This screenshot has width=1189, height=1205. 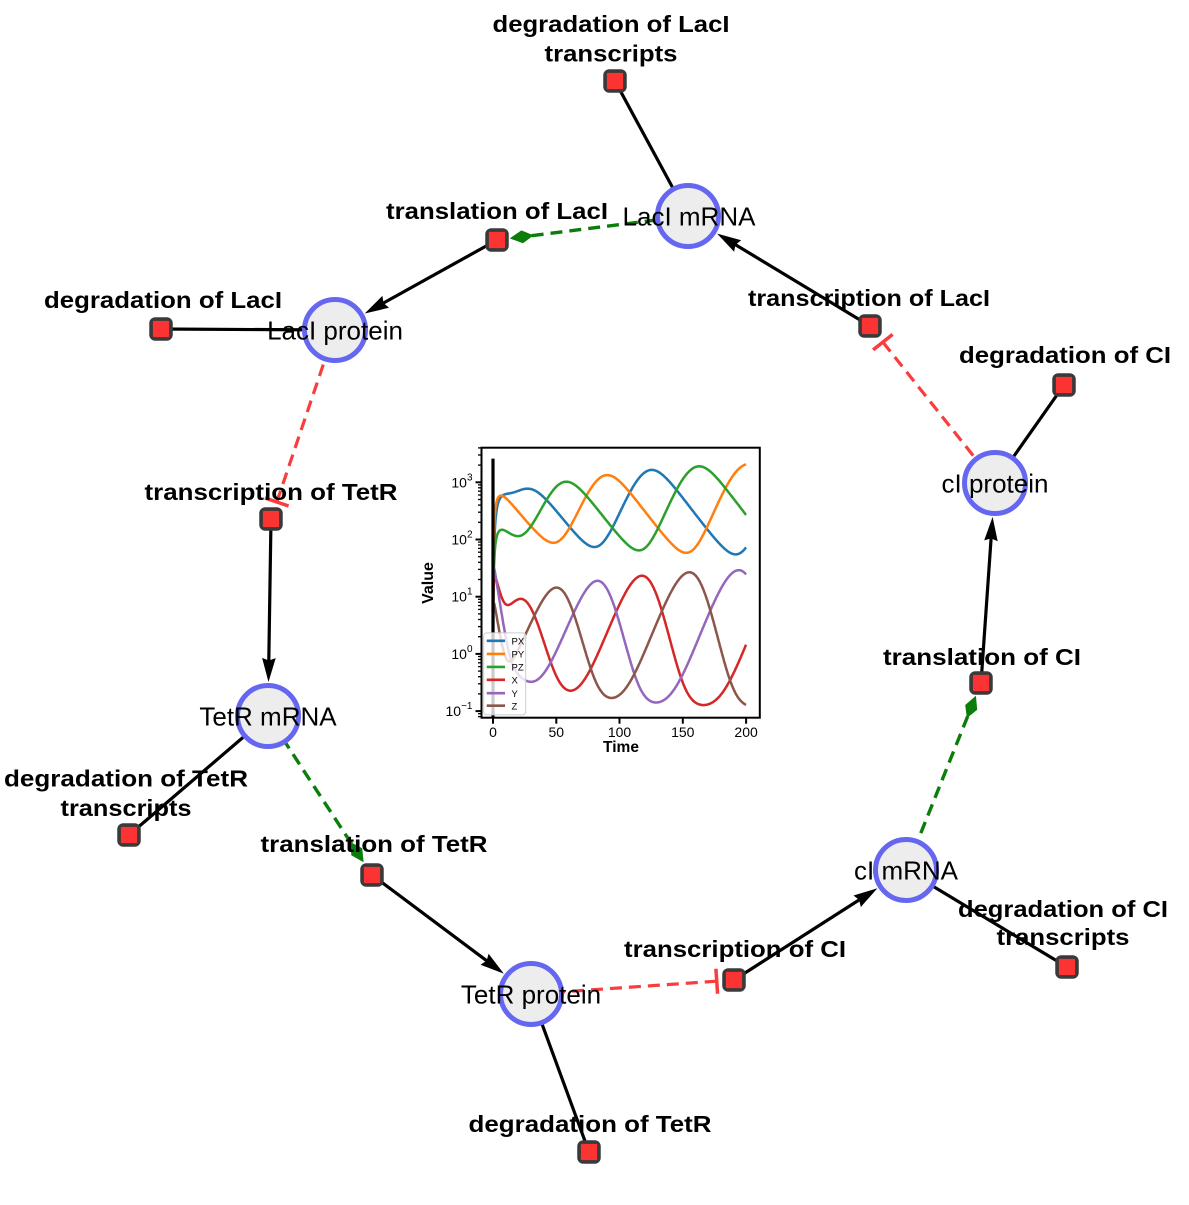 I want to click on svg-text: cI mRNA, so click(x=906, y=870).